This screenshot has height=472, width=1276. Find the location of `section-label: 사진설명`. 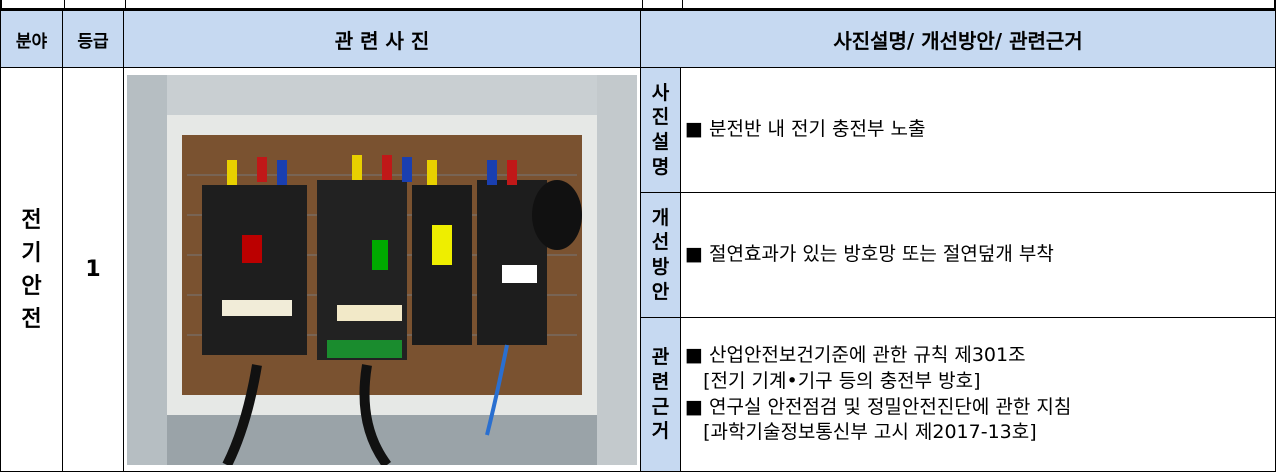

section-label: 사진설명 is located at coordinates (660, 129).